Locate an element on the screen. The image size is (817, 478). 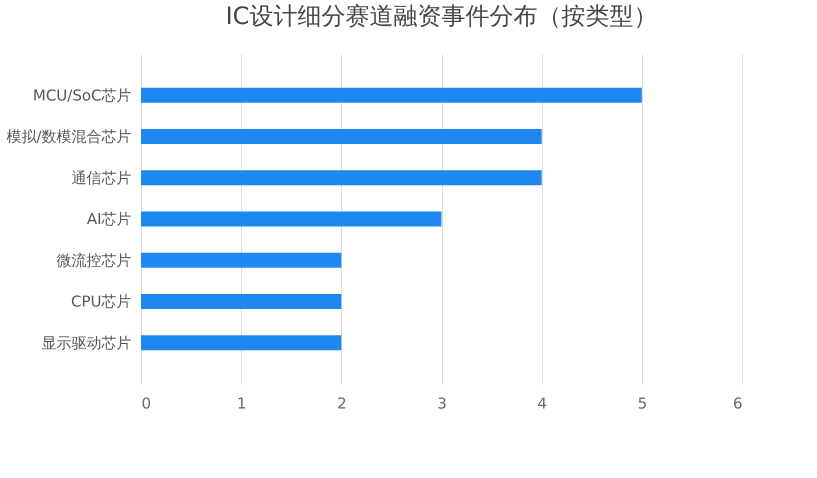
x-tick-label: 0 is located at coordinates (147, 403).